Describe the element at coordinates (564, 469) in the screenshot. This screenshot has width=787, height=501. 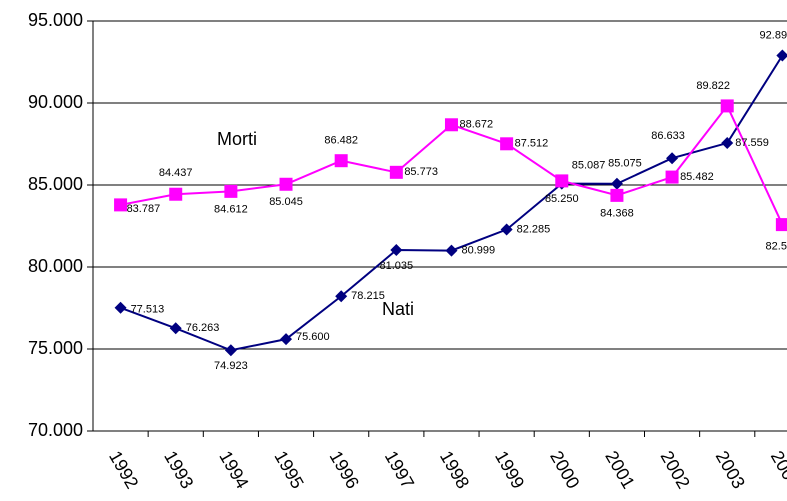
I see `x-tick-label: 2000` at that location.